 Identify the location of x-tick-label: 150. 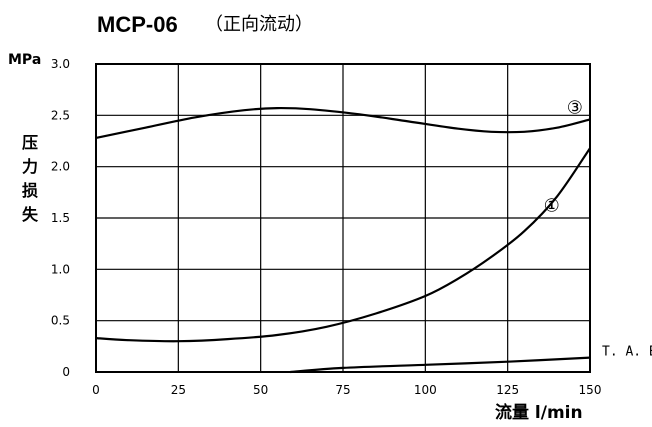
(590, 390).